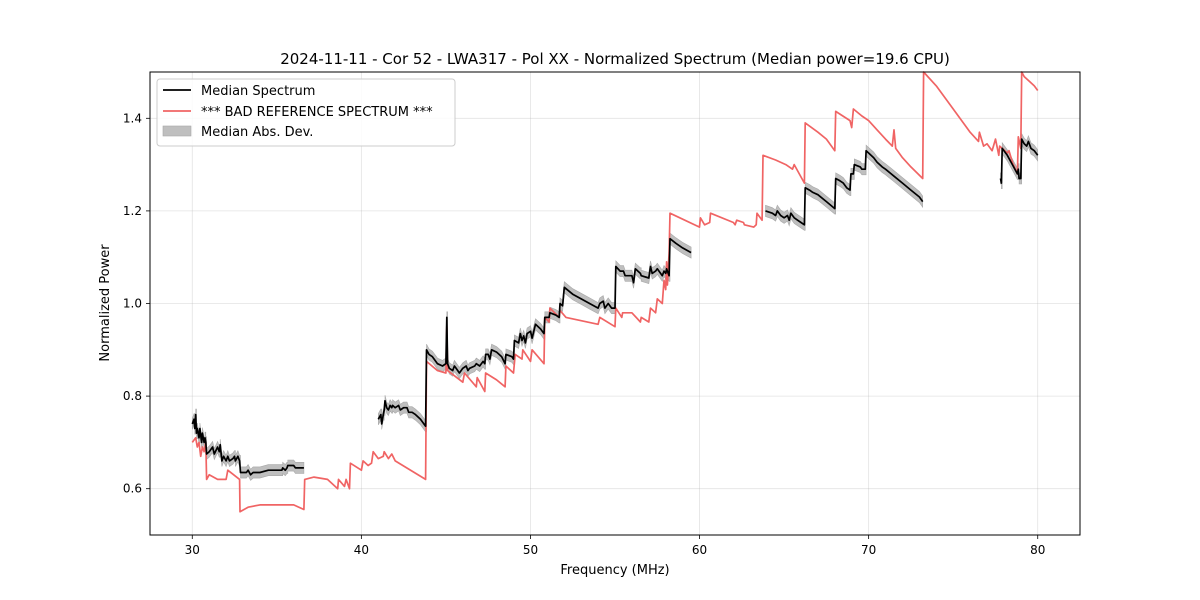 The image size is (1200, 600). What do you see at coordinates (317, 112) in the screenshot?
I see `legend-bad-reference-label: *** BAD REFERENCE SPECTRUM ***` at bounding box center [317, 112].